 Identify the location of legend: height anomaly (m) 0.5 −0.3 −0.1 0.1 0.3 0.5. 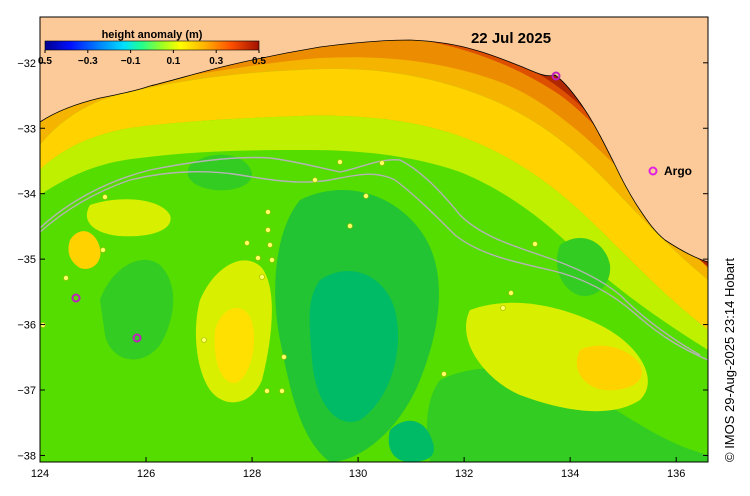
(152, 48).